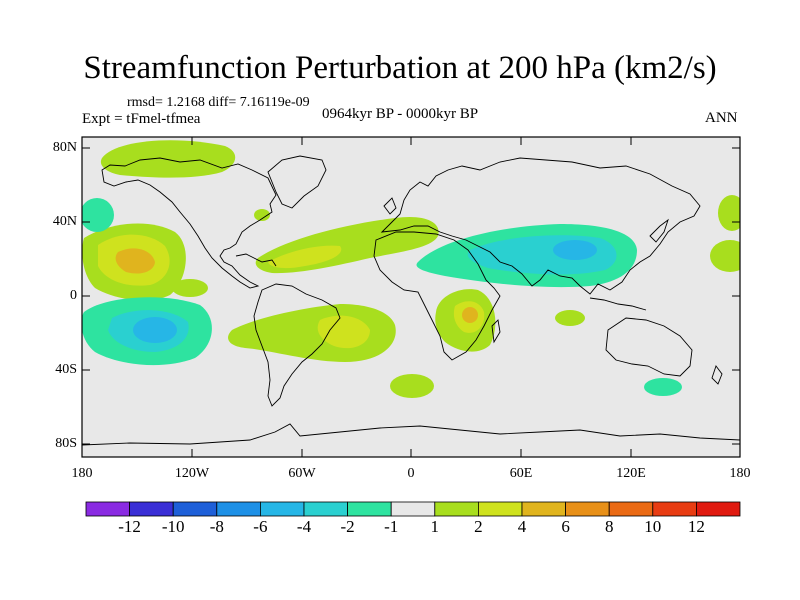  Describe the element at coordinates (412, 386) in the screenshot. I see `contour-region-sw-atlantic` at that location.